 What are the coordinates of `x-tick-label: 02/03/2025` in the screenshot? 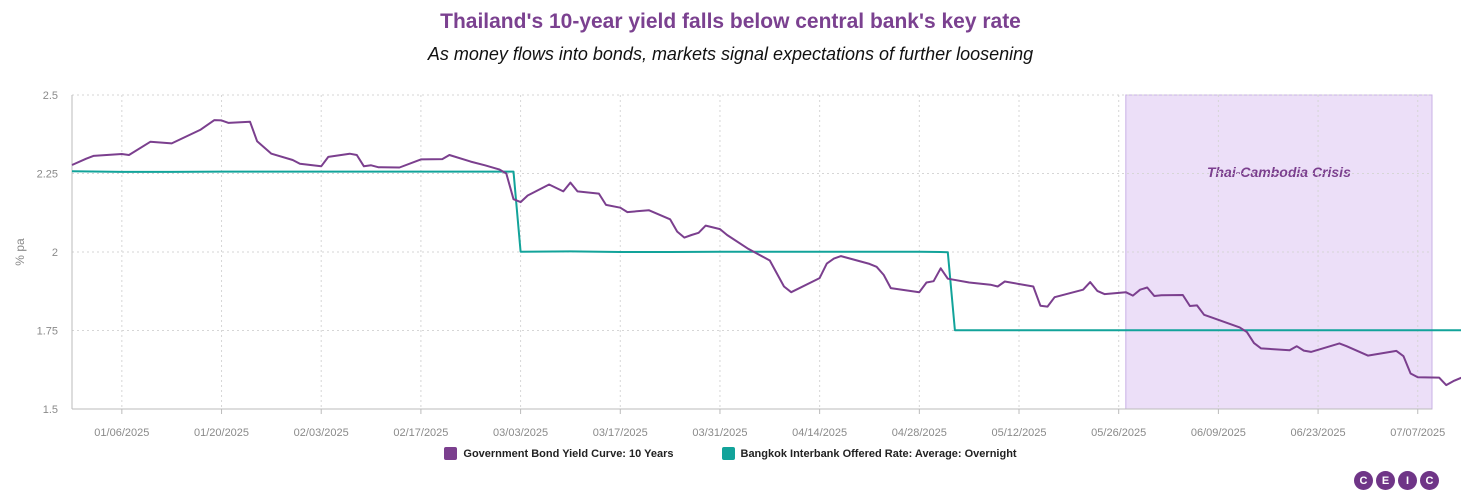 It's located at (321, 433).